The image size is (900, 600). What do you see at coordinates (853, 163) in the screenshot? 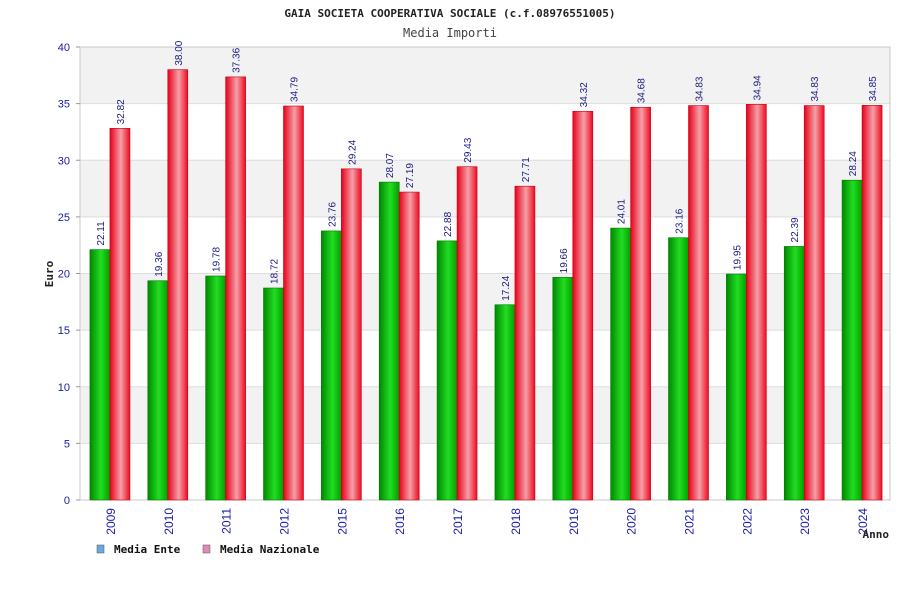
I see `value-label-ente-2024: 28.24` at bounding box center [853, 163].